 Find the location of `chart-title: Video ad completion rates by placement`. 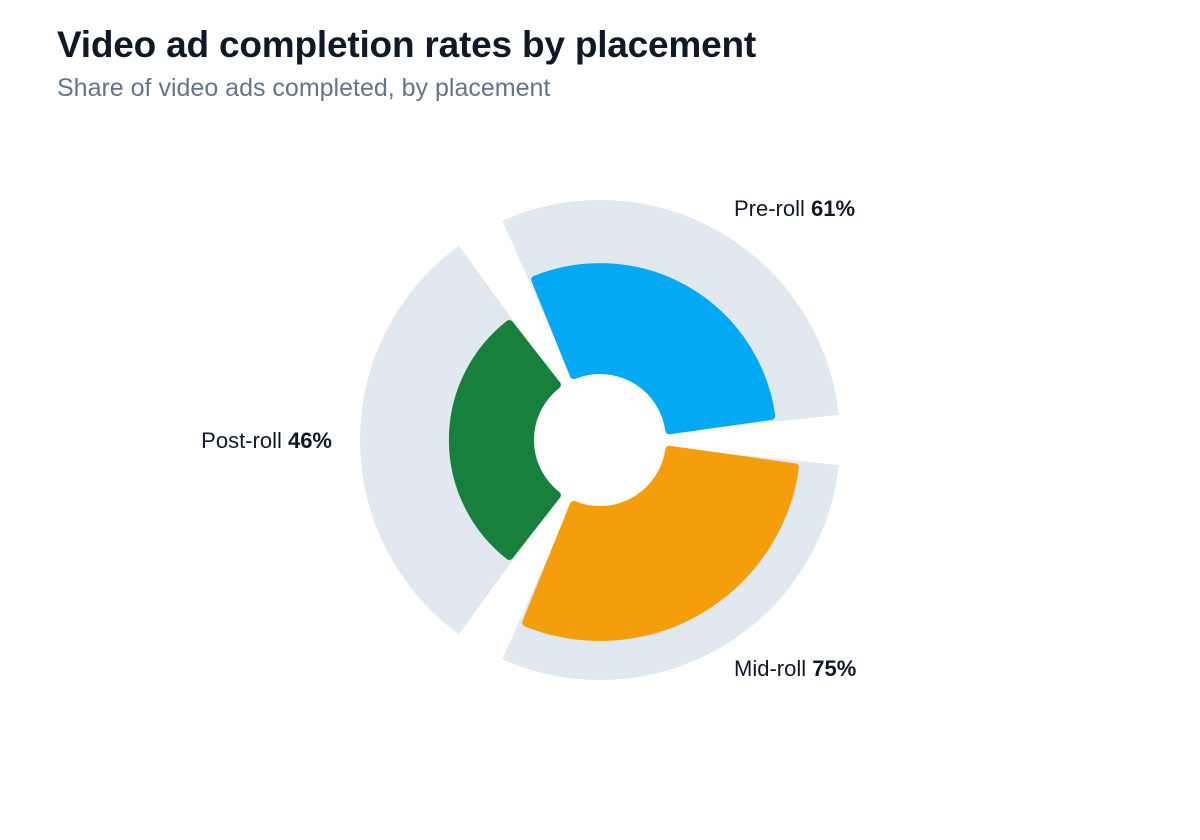

chart-title: Video ad completion rates by placement is located at coordinates (407, 44).